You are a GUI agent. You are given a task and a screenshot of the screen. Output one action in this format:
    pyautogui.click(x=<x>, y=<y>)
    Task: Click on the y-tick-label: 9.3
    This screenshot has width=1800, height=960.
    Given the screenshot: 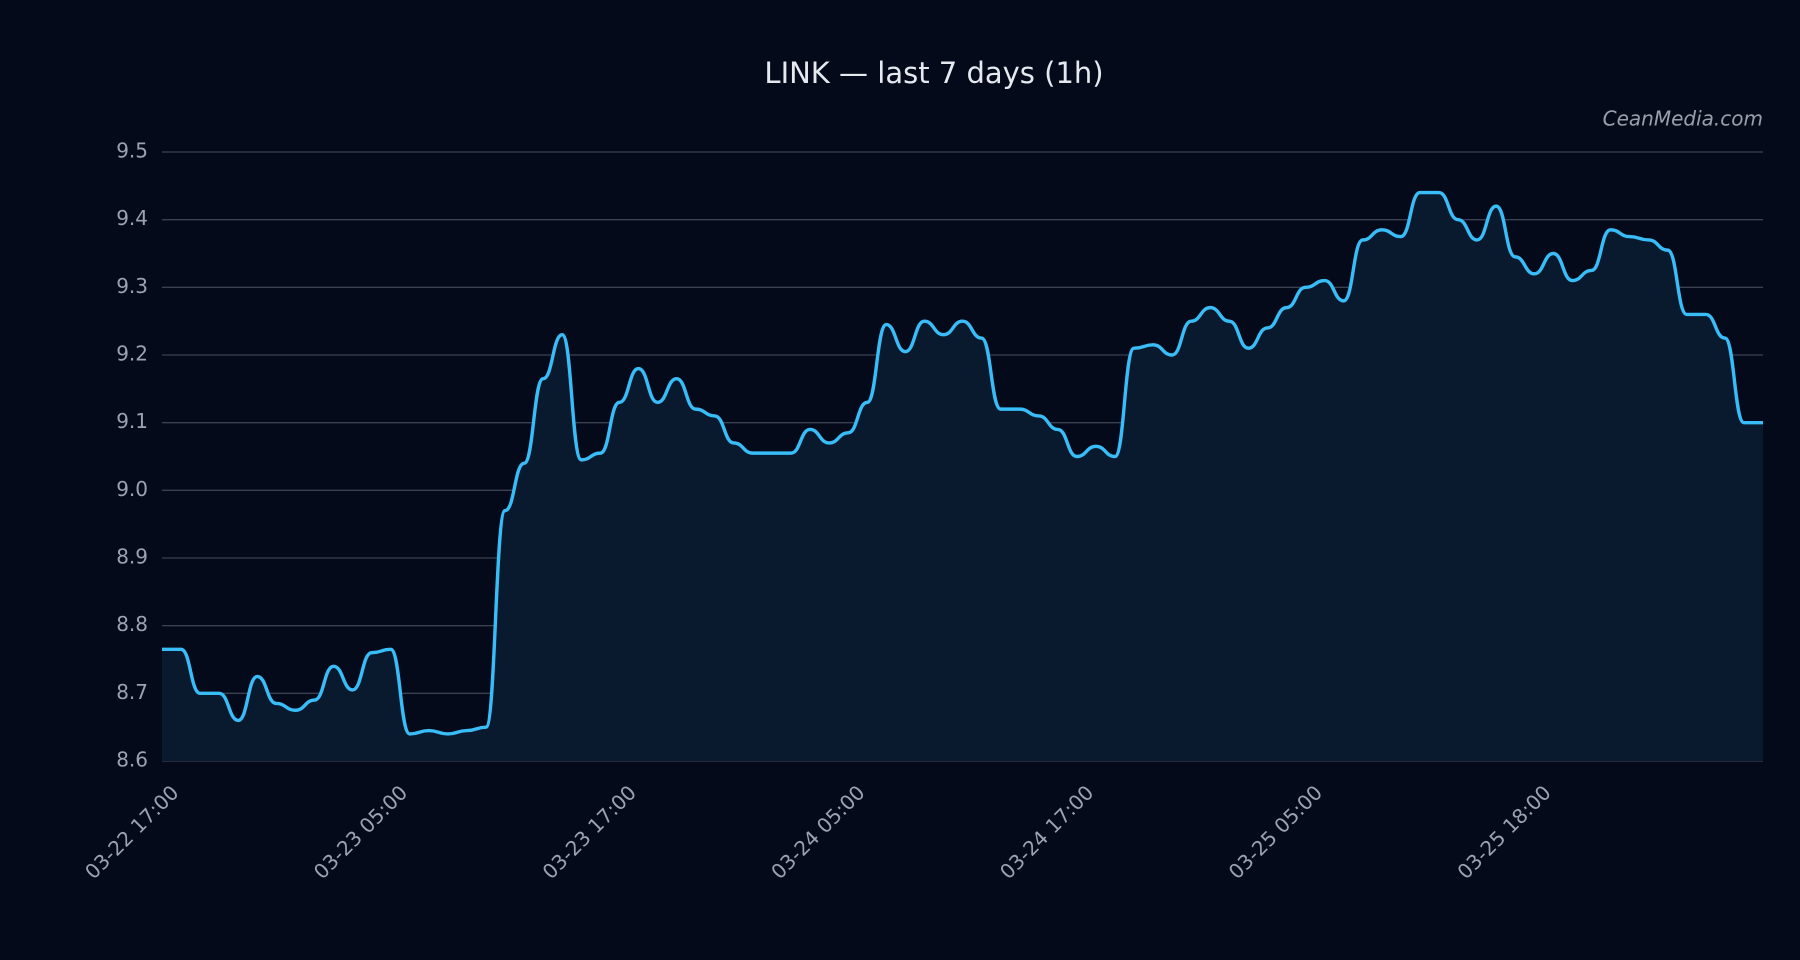 What is the action you would take?
    pyautogui.click(x=132, y=286)
    